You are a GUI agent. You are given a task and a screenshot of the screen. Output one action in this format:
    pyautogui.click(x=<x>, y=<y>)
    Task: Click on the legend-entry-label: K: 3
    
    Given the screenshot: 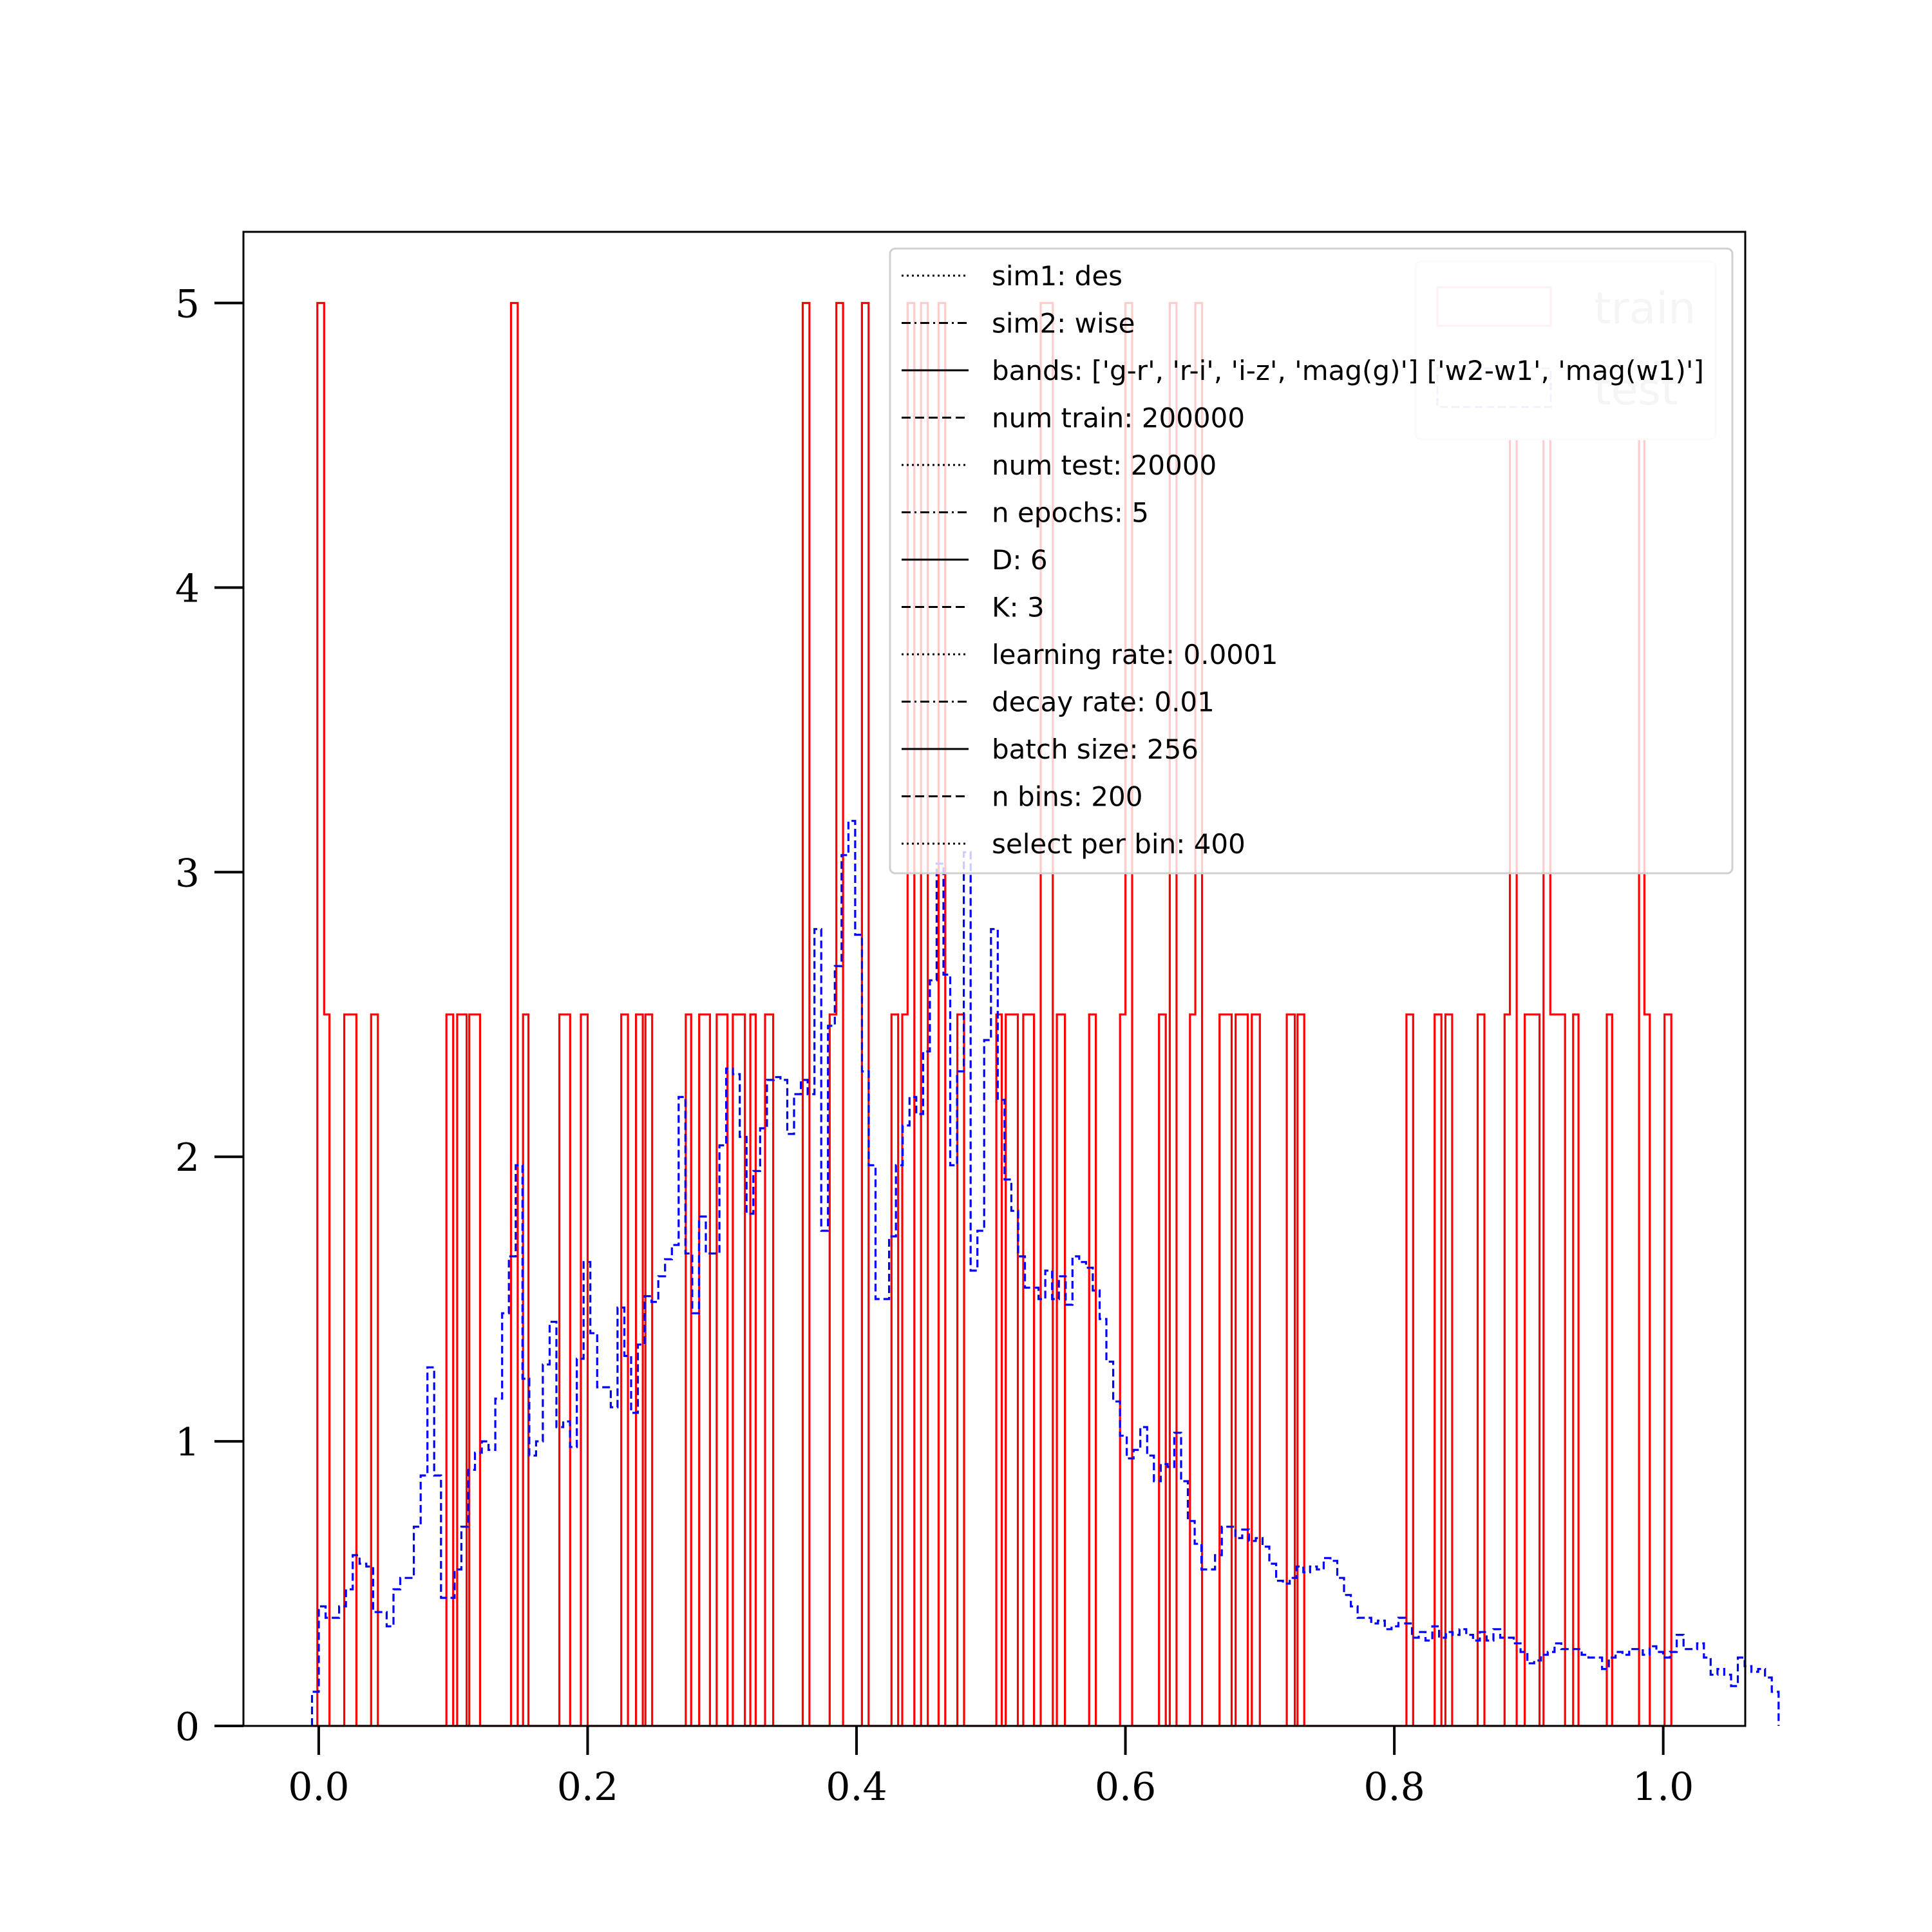 What is the action you would take?
    pyautogui.click(x=1018, y=607)
    